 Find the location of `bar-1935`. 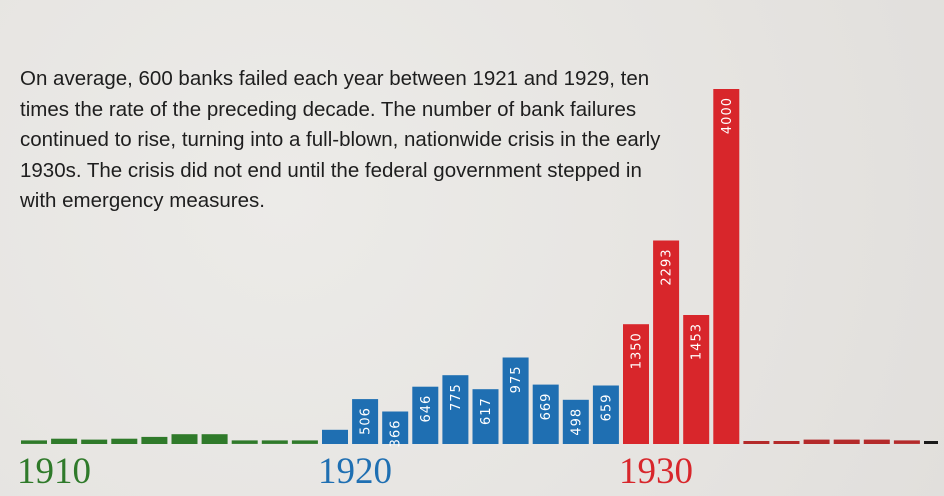

bar-1935 is located at coordinates (786, 442).